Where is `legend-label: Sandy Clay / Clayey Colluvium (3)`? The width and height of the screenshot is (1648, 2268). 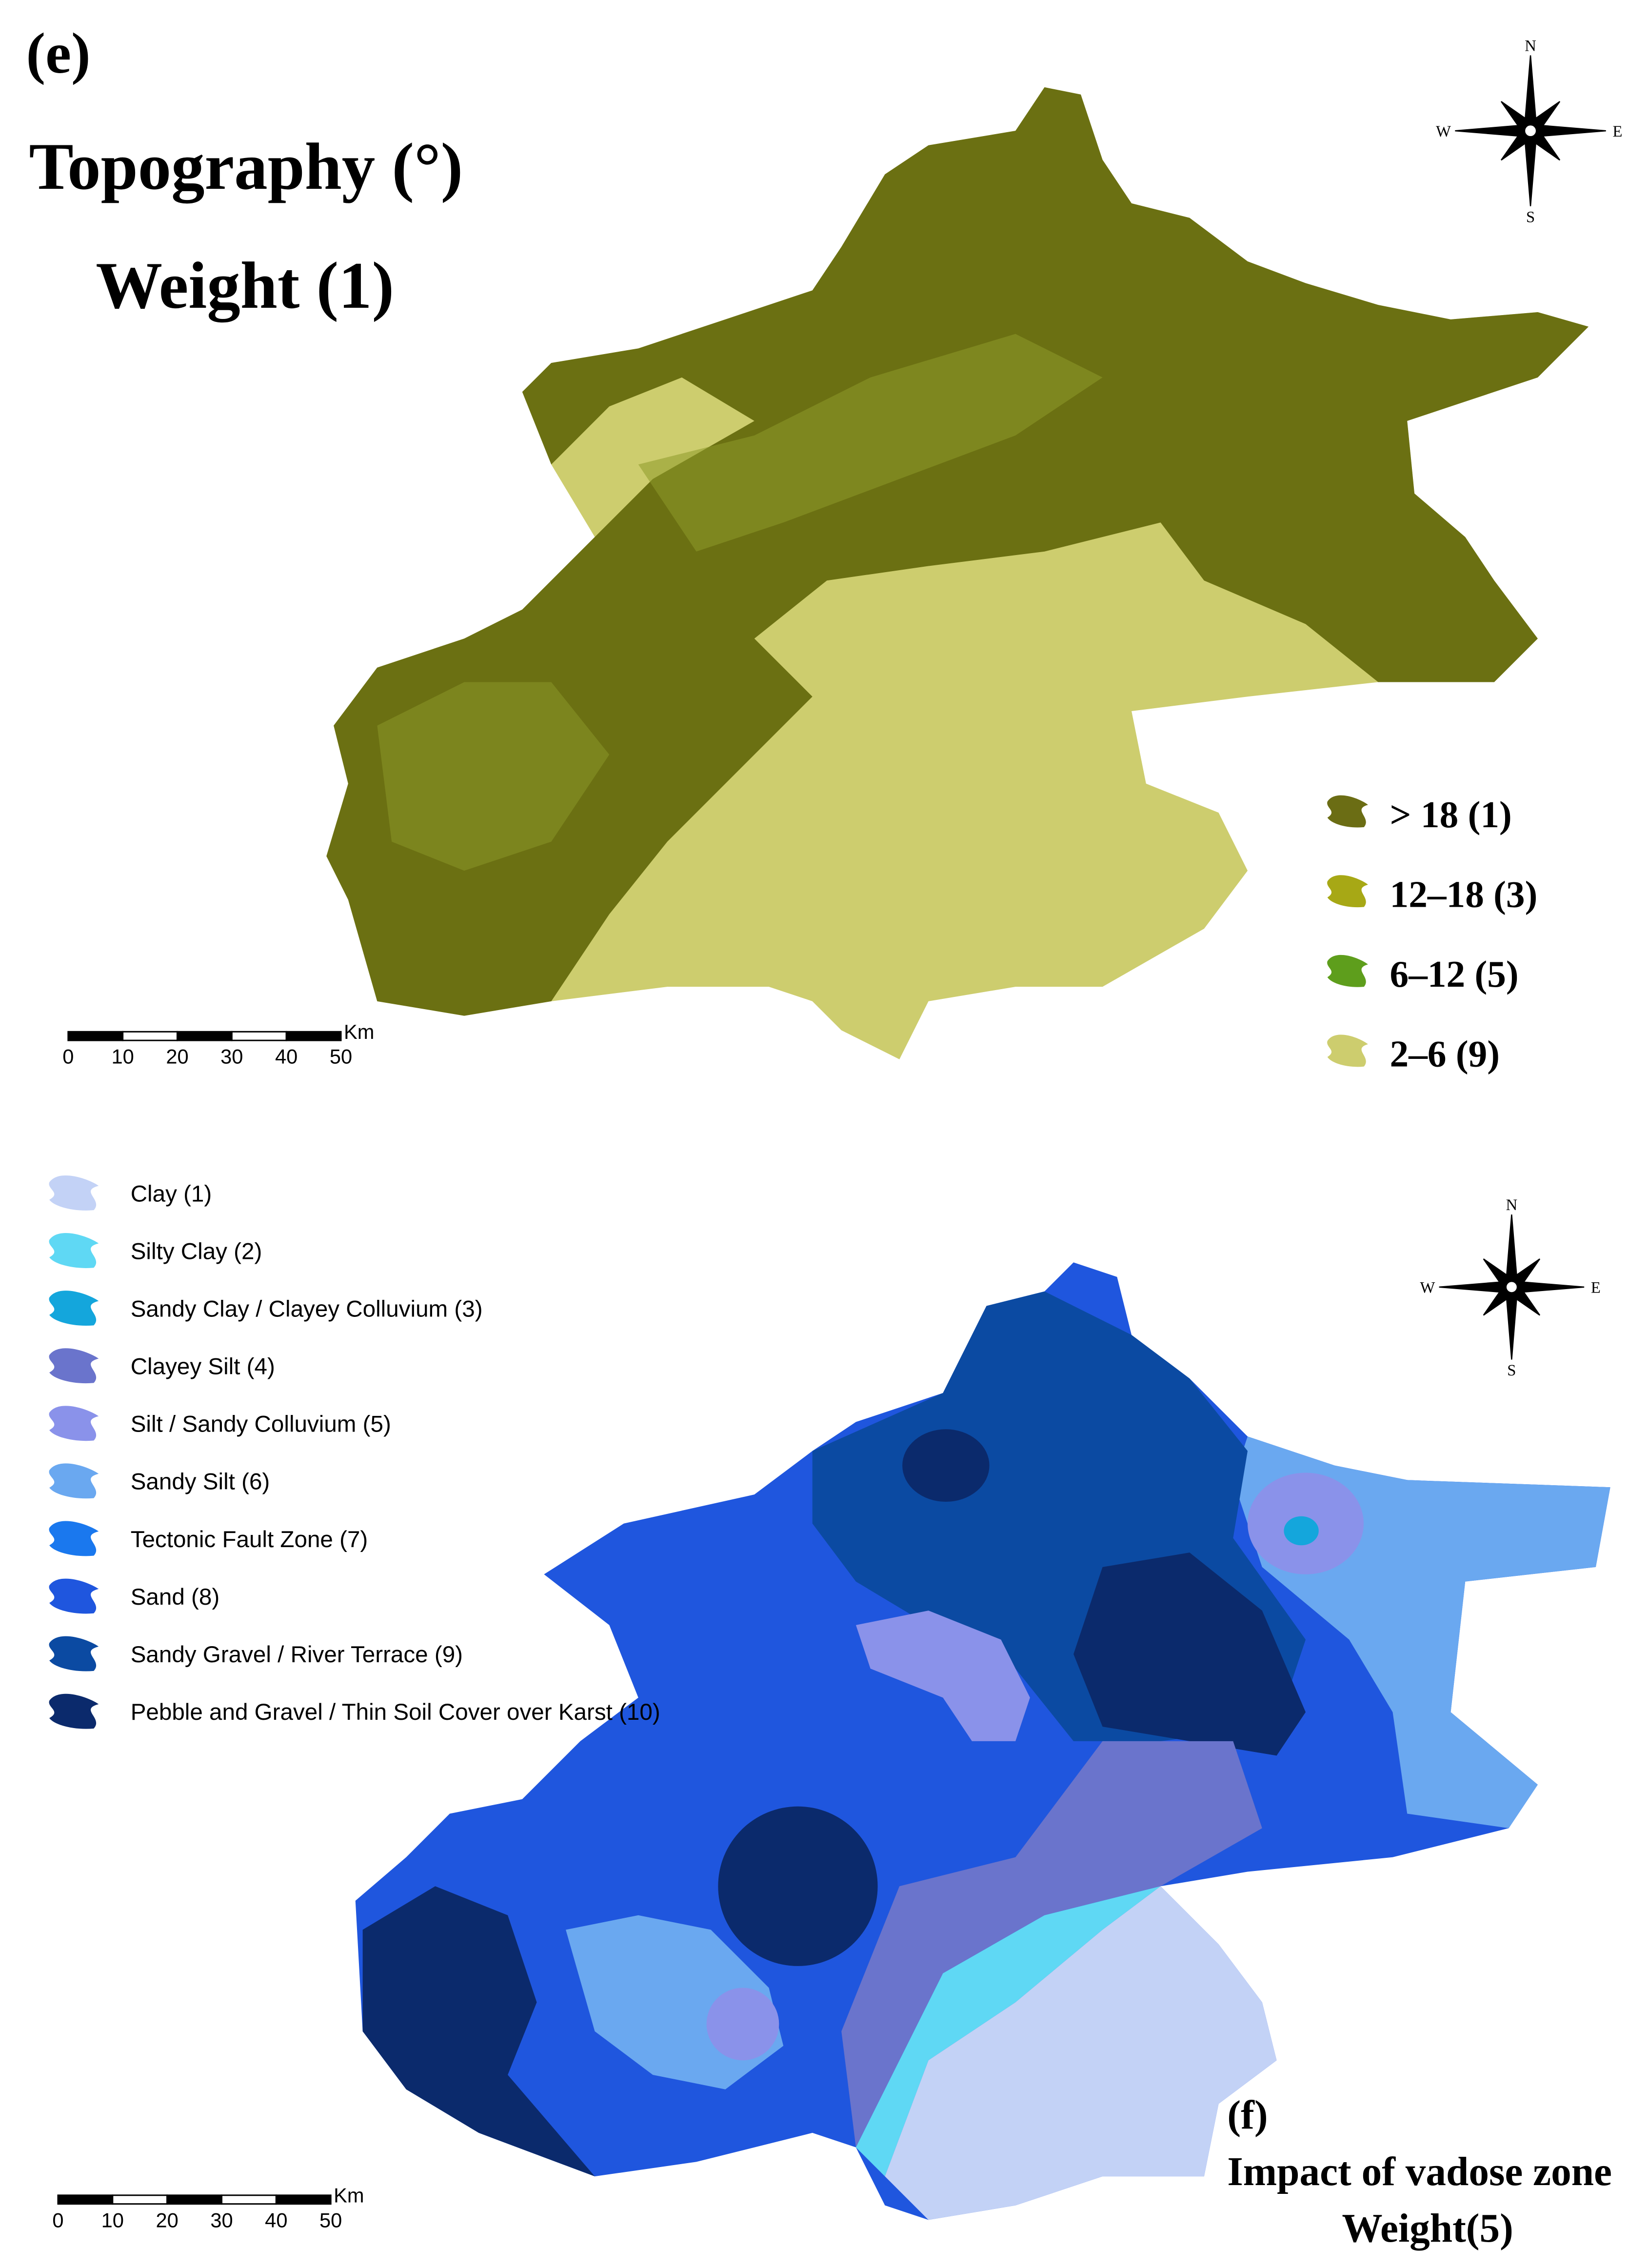 legend-label: Sandy Clay / Clayey Colluvium (3) is located at coordinates (307, 1309).